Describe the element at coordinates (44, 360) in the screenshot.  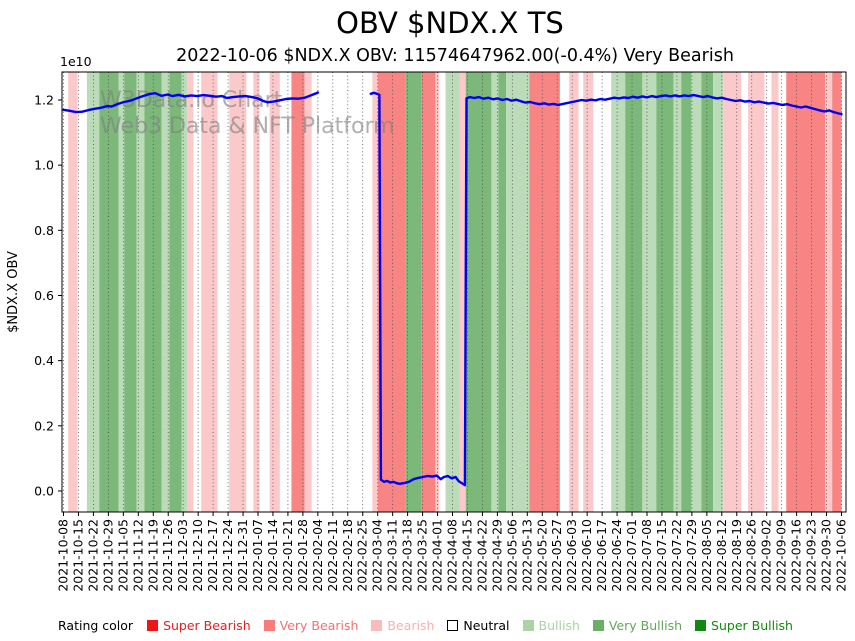
I see `y-tick-label: 0.4` at that location.